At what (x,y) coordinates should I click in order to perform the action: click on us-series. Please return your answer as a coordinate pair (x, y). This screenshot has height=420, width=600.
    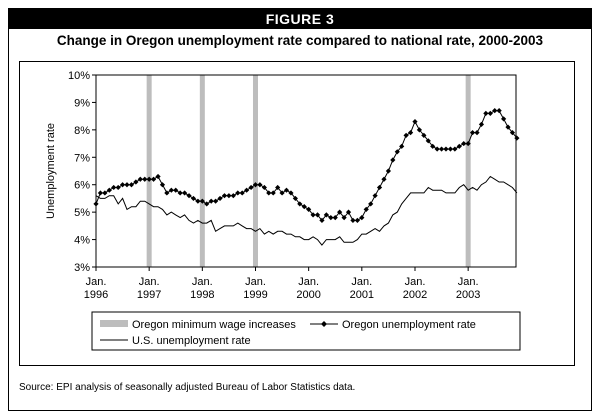
    Looking at the image, I should click on (306, 210).